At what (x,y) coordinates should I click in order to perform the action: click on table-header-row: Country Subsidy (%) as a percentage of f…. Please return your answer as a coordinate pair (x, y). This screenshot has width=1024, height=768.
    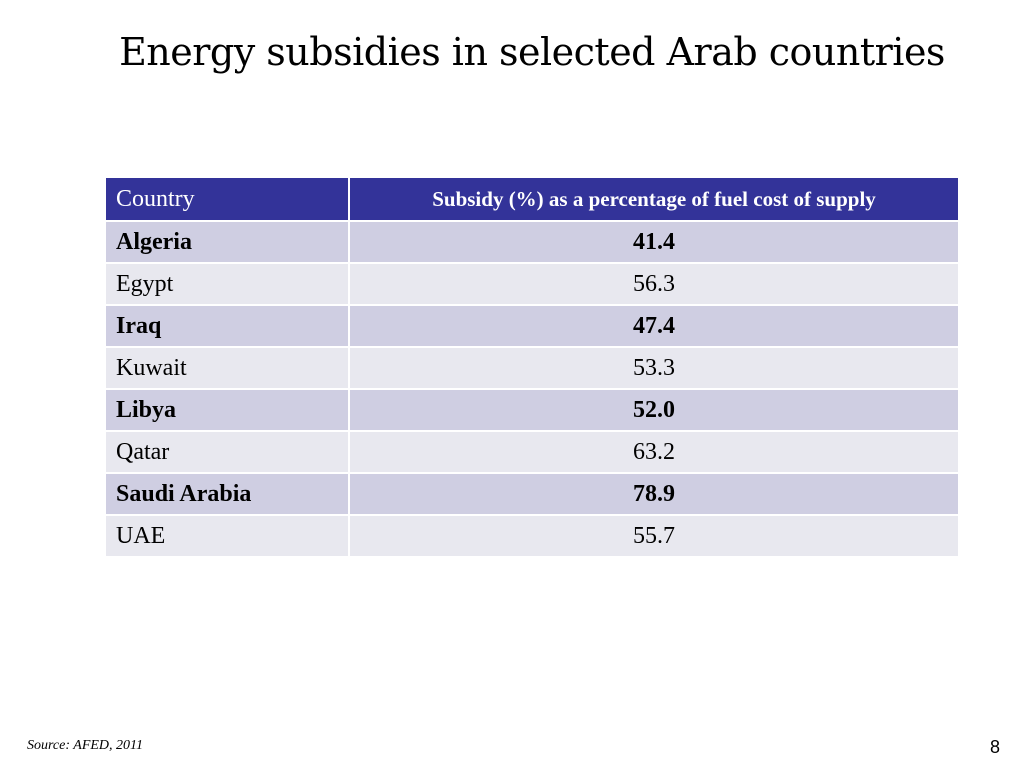
    Looking at the image, I should click on (532, 199).